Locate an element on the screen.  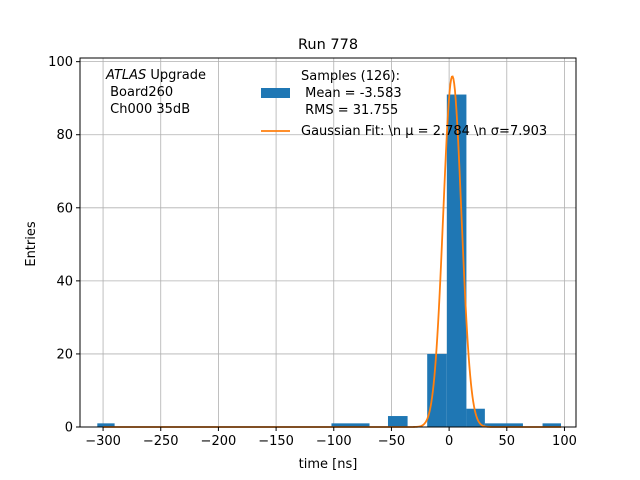
annotation-line-2: Board260 is located at coordinates (139, 92).